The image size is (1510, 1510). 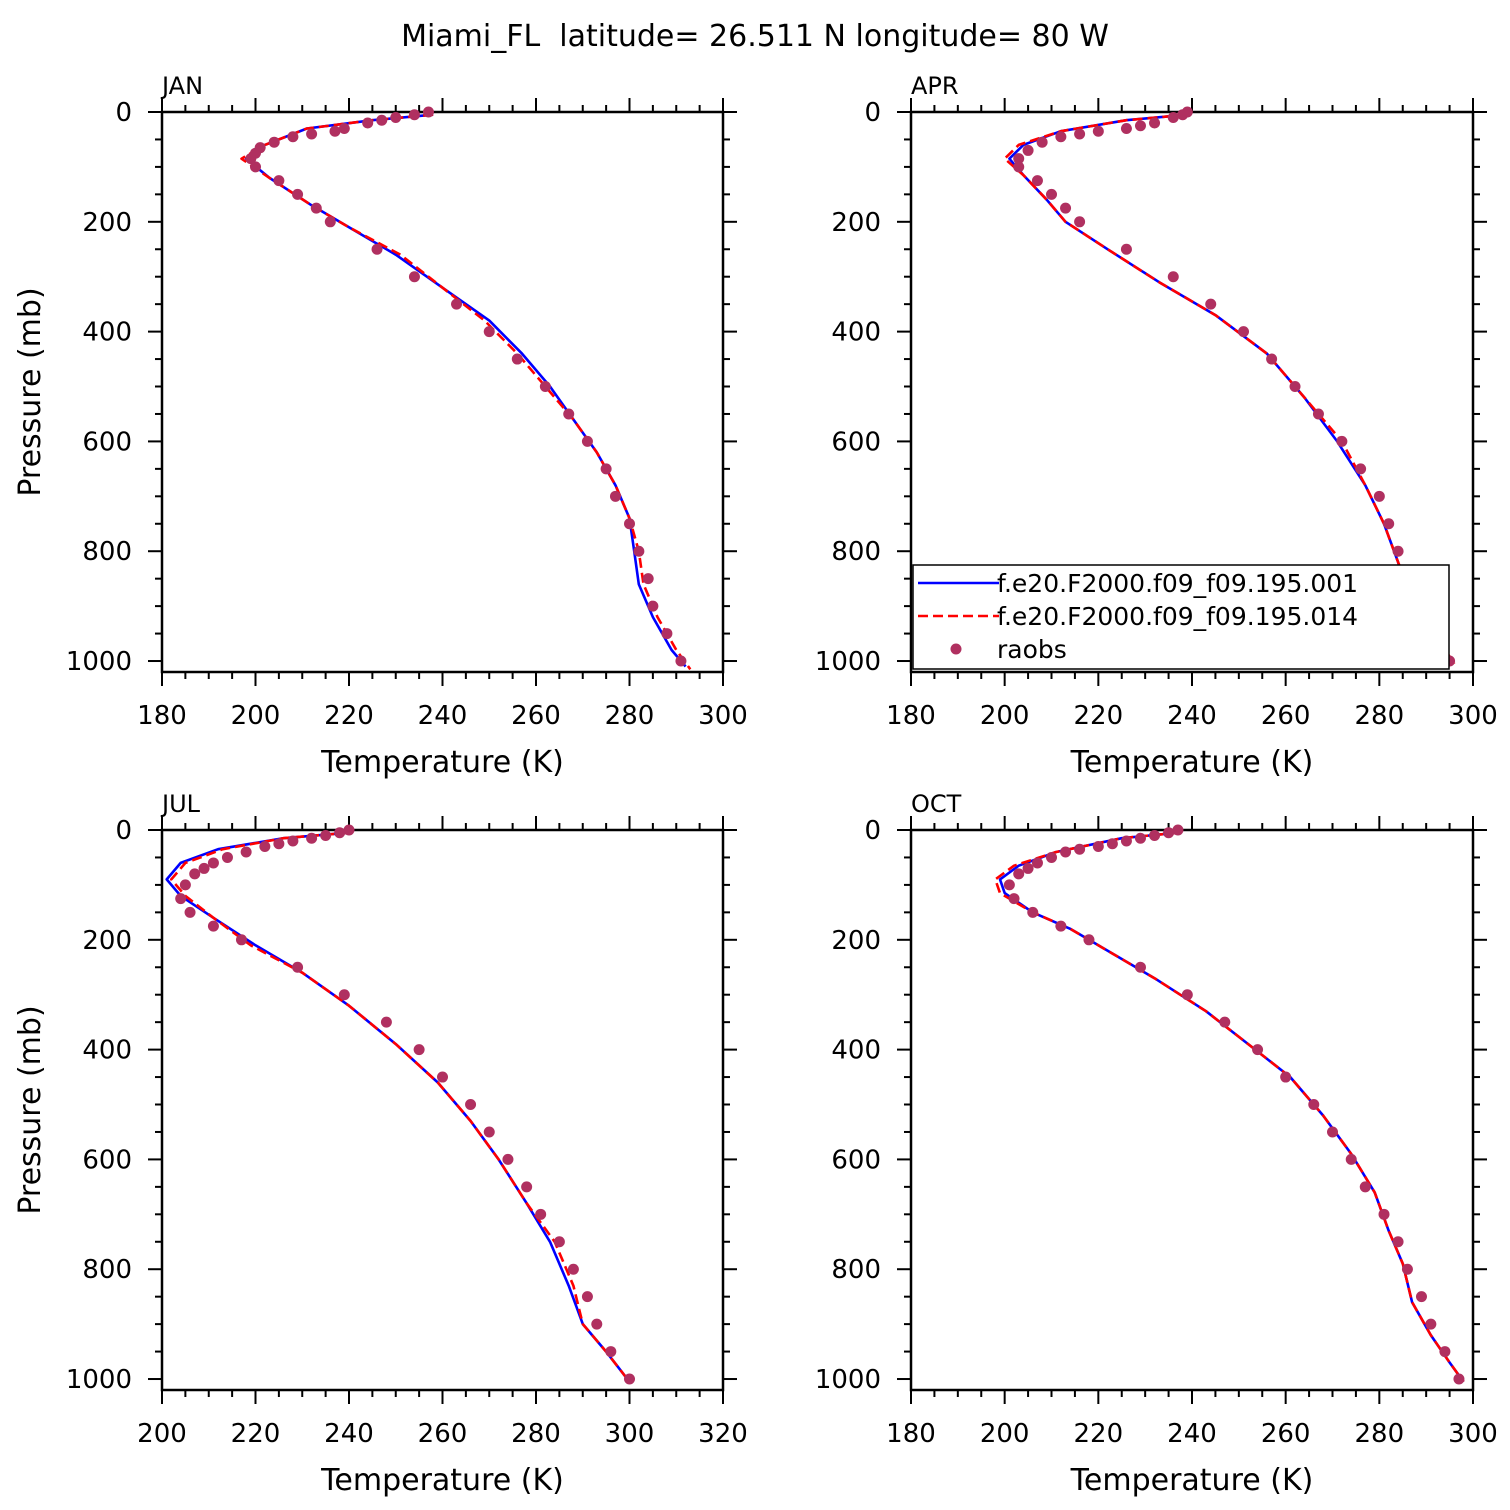 What do you see at coordinates (911, 716) in the screenshot?
I see `x-tick-label: 180` at bounding box center [911, 716].